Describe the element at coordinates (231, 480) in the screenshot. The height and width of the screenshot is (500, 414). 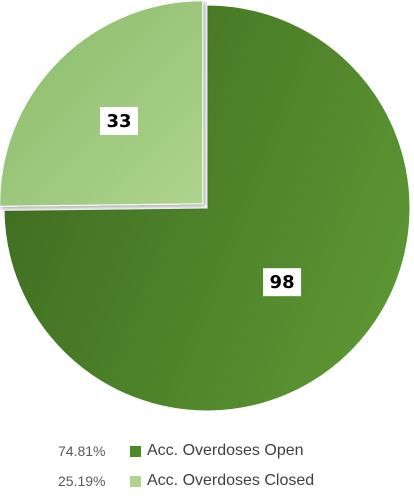
I see `legend-label-closed: Acc. Overdoses Closed` at that location.